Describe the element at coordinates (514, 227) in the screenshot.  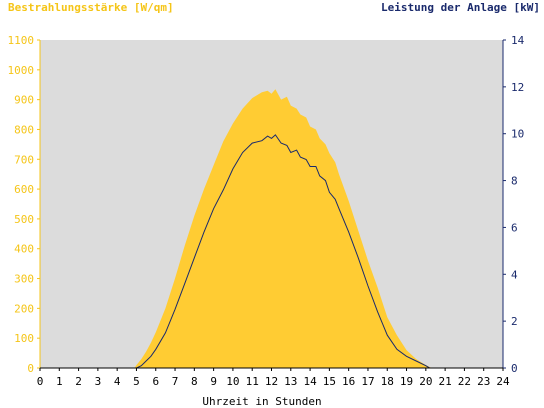
I see `y-right-tick-label: 6` at that location.